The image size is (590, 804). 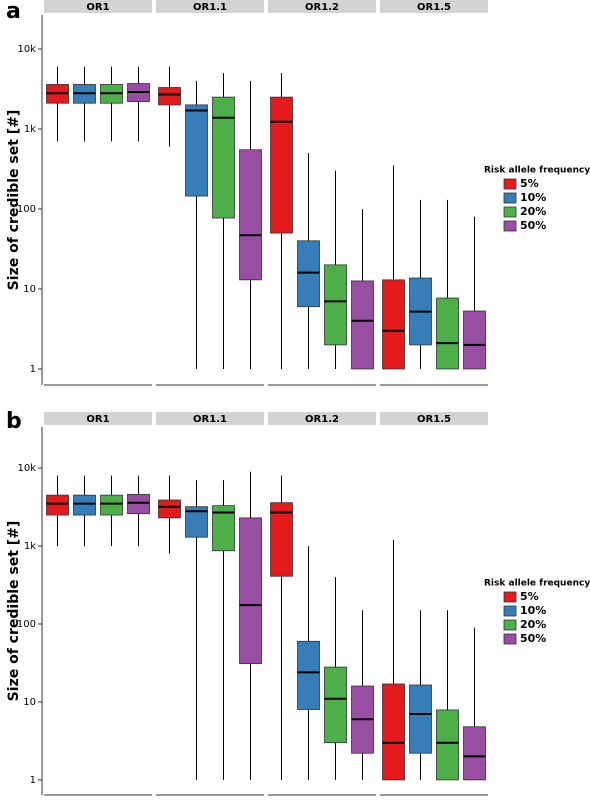 I want to click on panel-label: b, so click(x=14, y=421).